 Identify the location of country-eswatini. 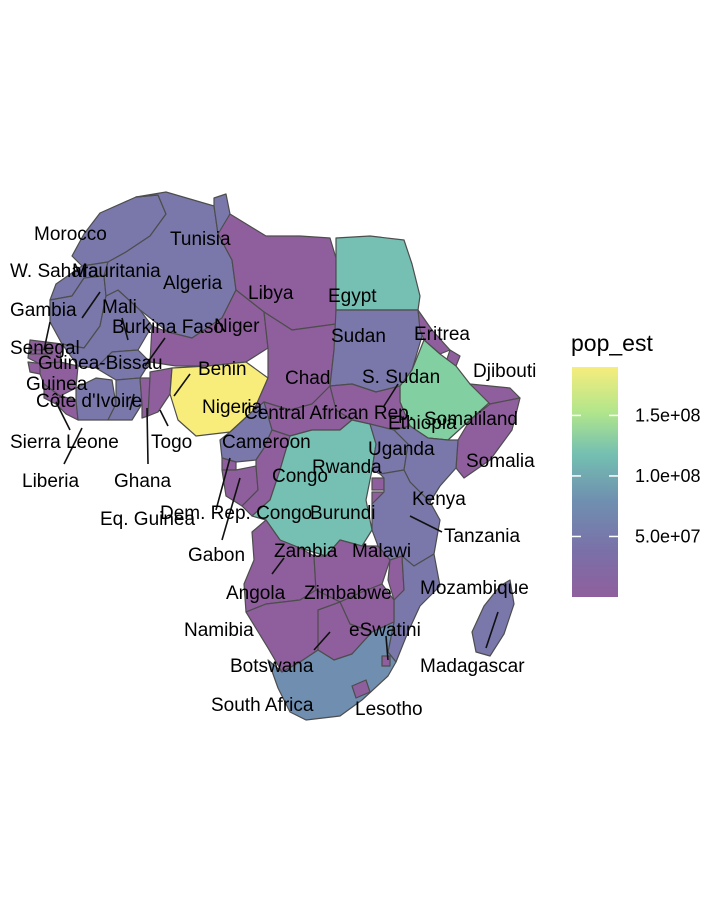
(386, 661).